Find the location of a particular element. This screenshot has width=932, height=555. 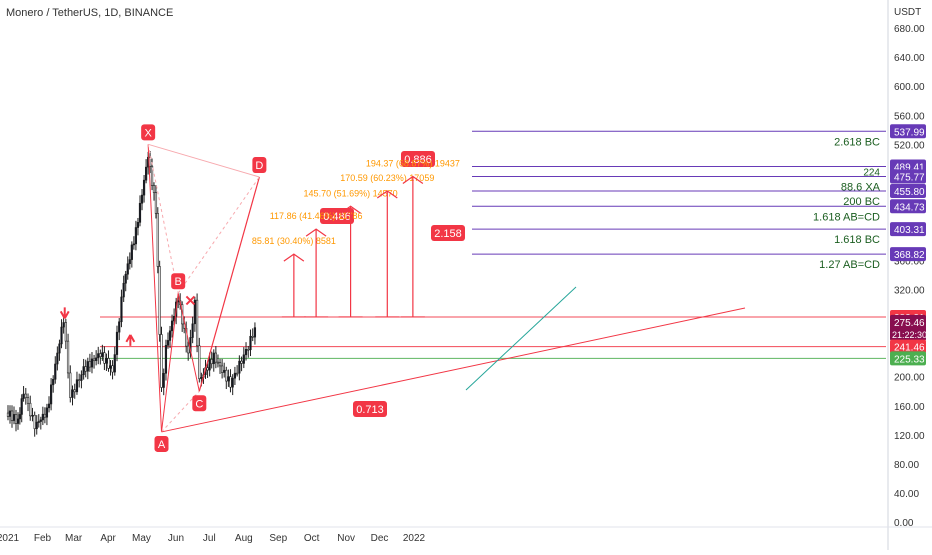

price-label: 368.82 is located at coordinates (909, 255).